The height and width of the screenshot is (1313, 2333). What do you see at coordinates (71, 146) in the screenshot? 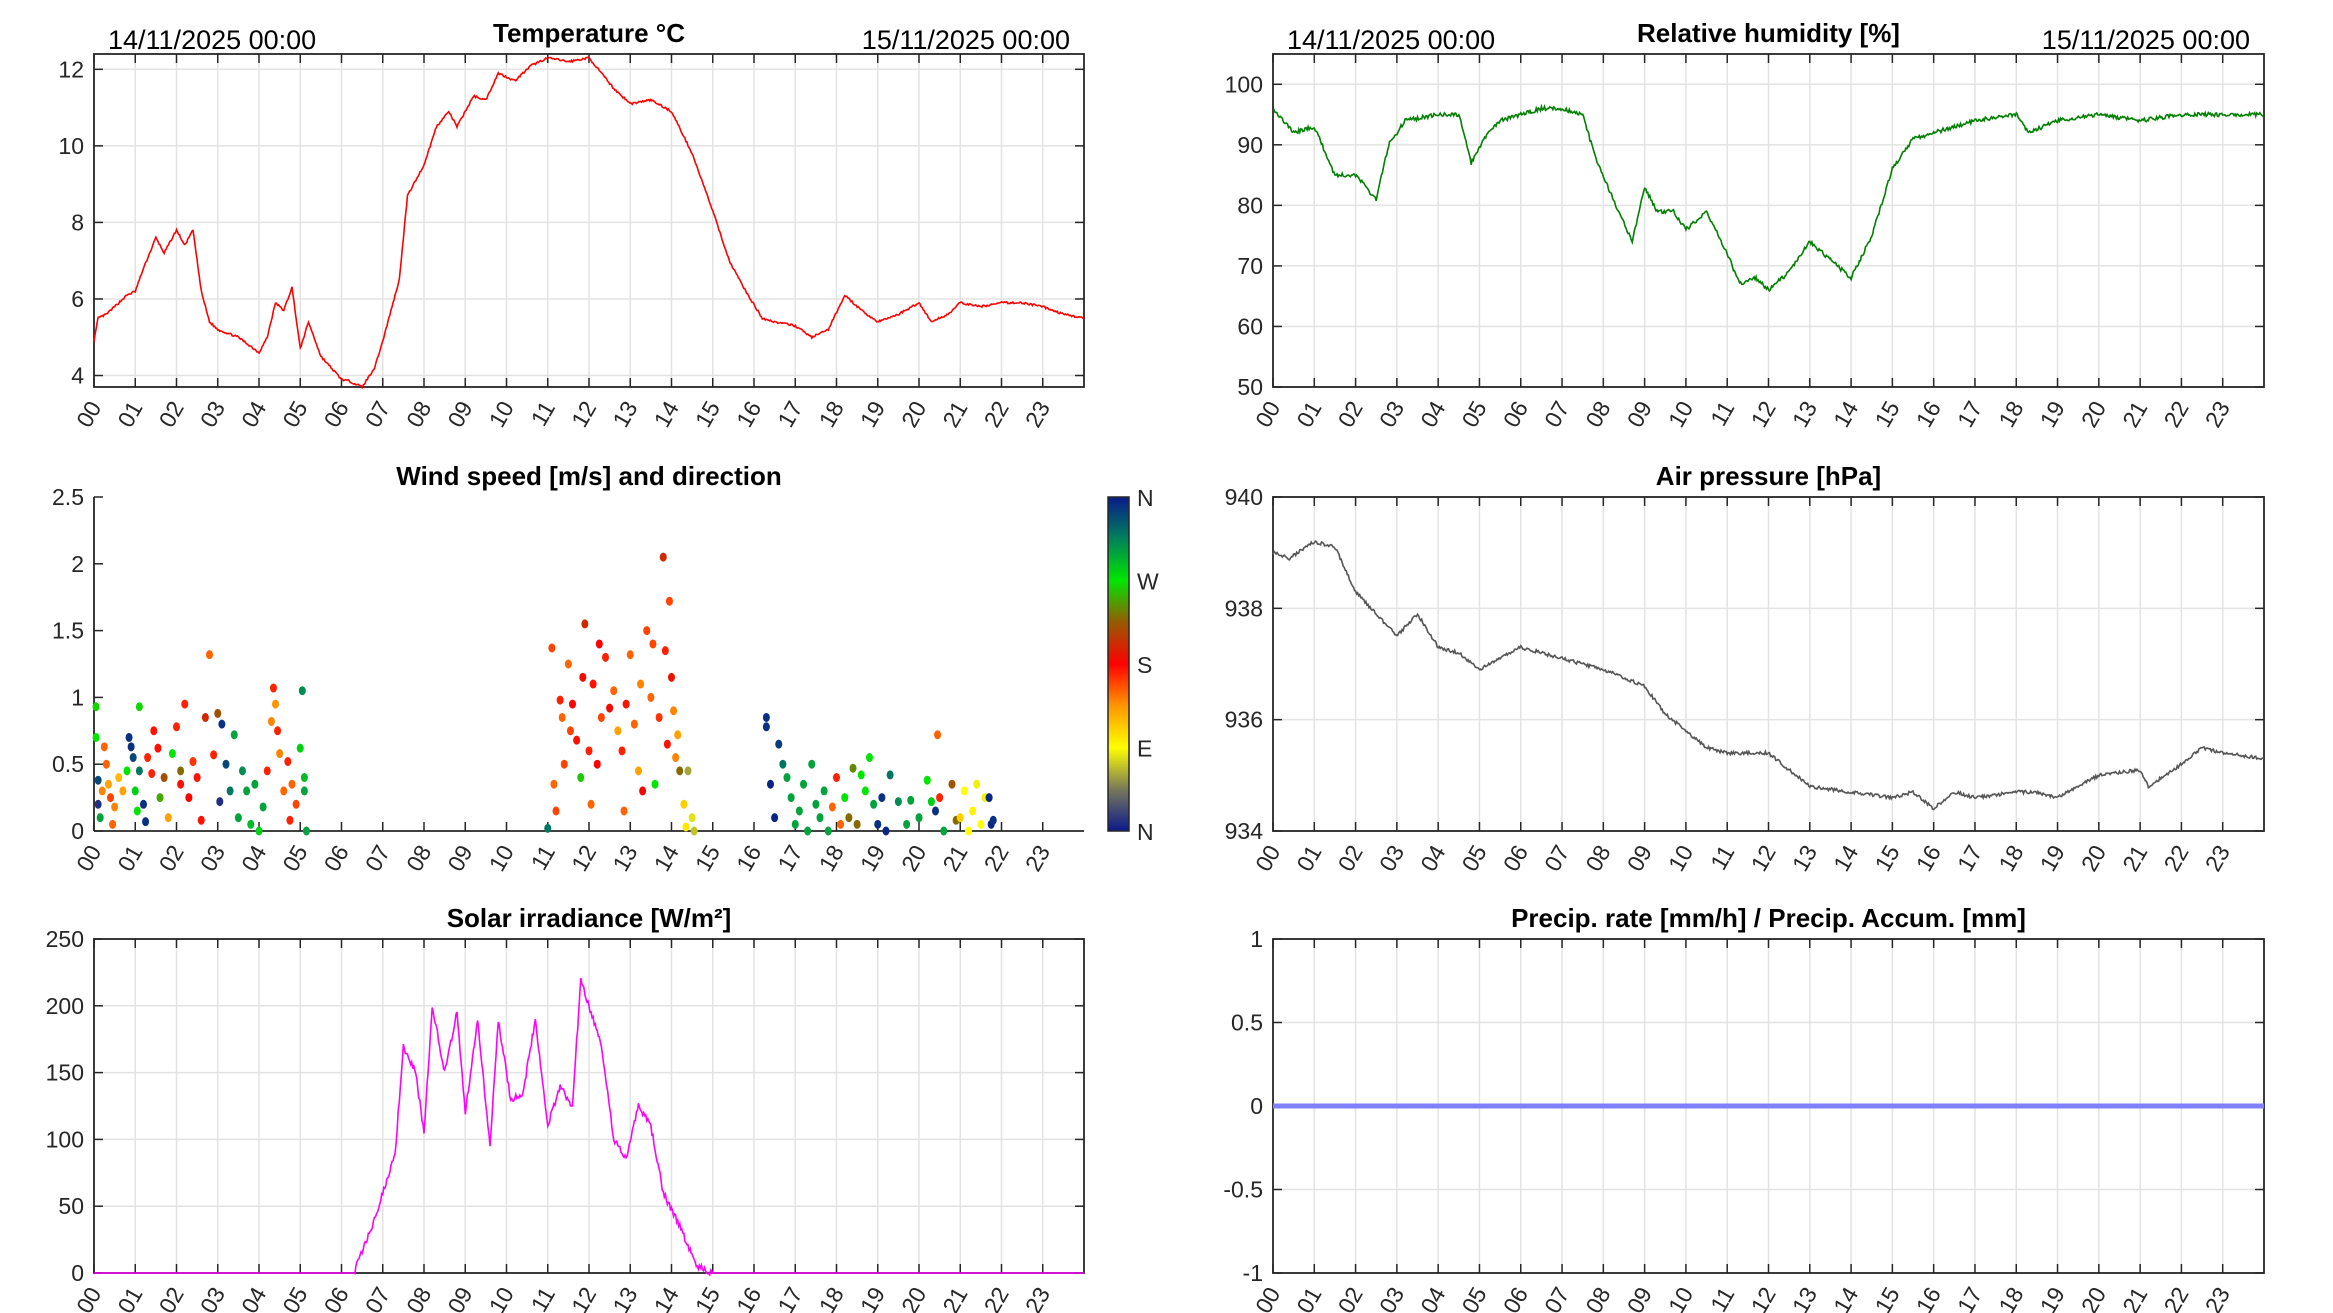
I see `y-tick-label: 10` at bounding box center [71, 146].